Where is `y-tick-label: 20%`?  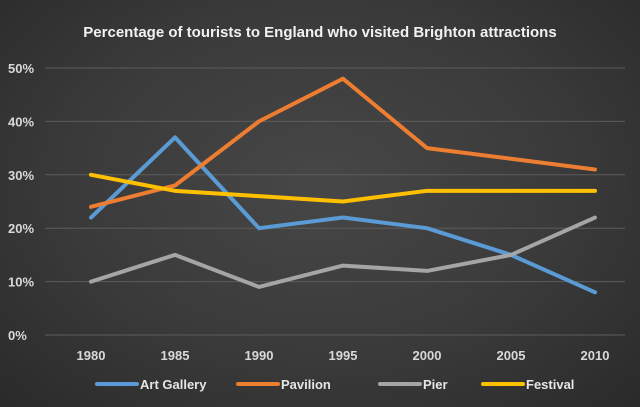
y-tick-label: 20% is located at coordinates (21, 228).